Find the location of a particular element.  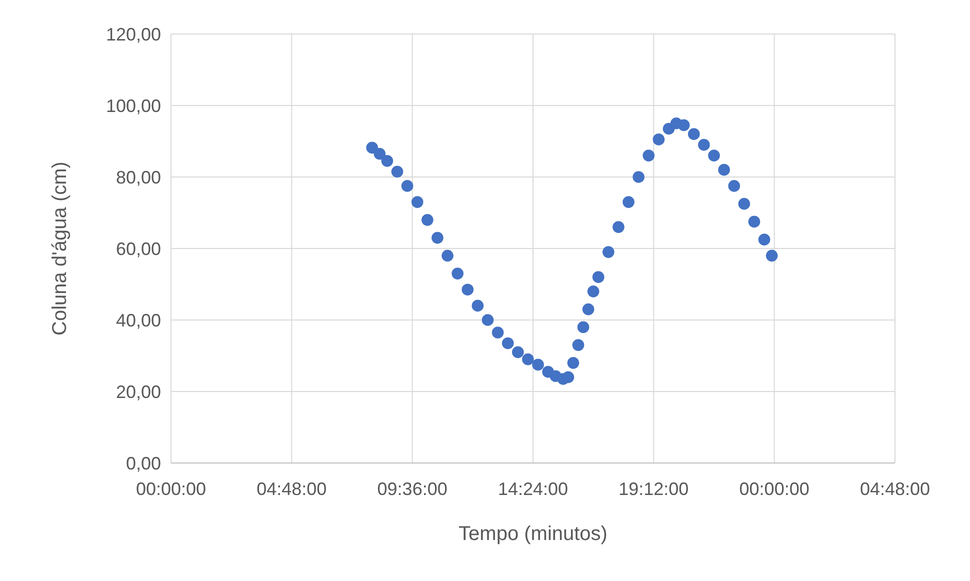

x-axis-title: Tempo (minutos) is located at coordinates (533, 534).